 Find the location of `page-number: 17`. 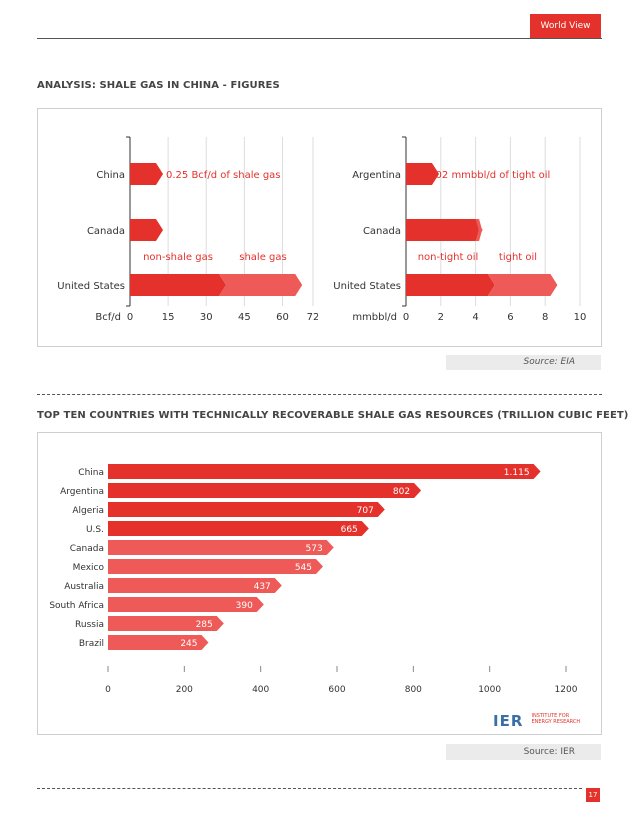

page-number: 17 is located at coordinates (593, 795).